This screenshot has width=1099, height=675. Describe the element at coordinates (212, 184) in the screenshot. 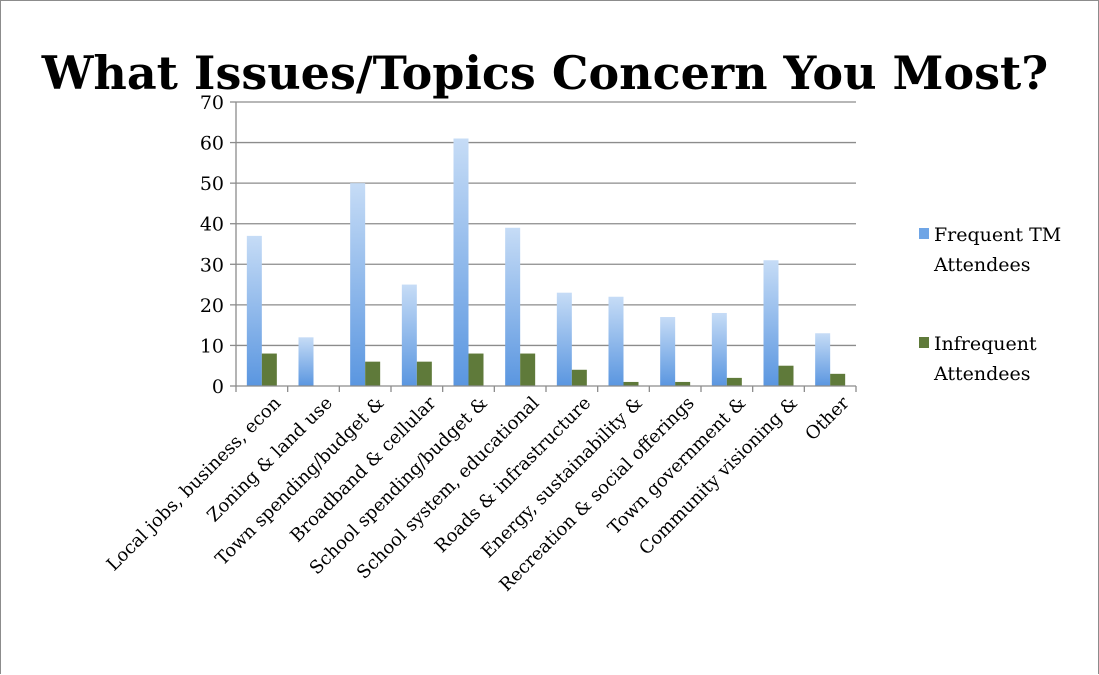

I see `y-tick-label: 50` at that location.